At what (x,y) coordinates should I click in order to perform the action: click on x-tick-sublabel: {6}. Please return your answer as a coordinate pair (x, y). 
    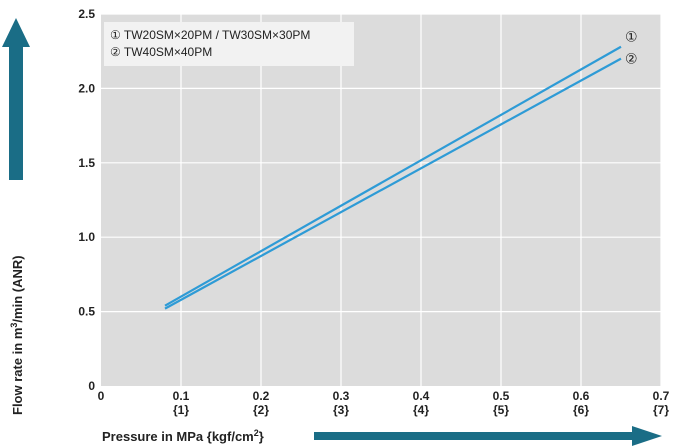
    Looking at the image, I should click on (581, 410).